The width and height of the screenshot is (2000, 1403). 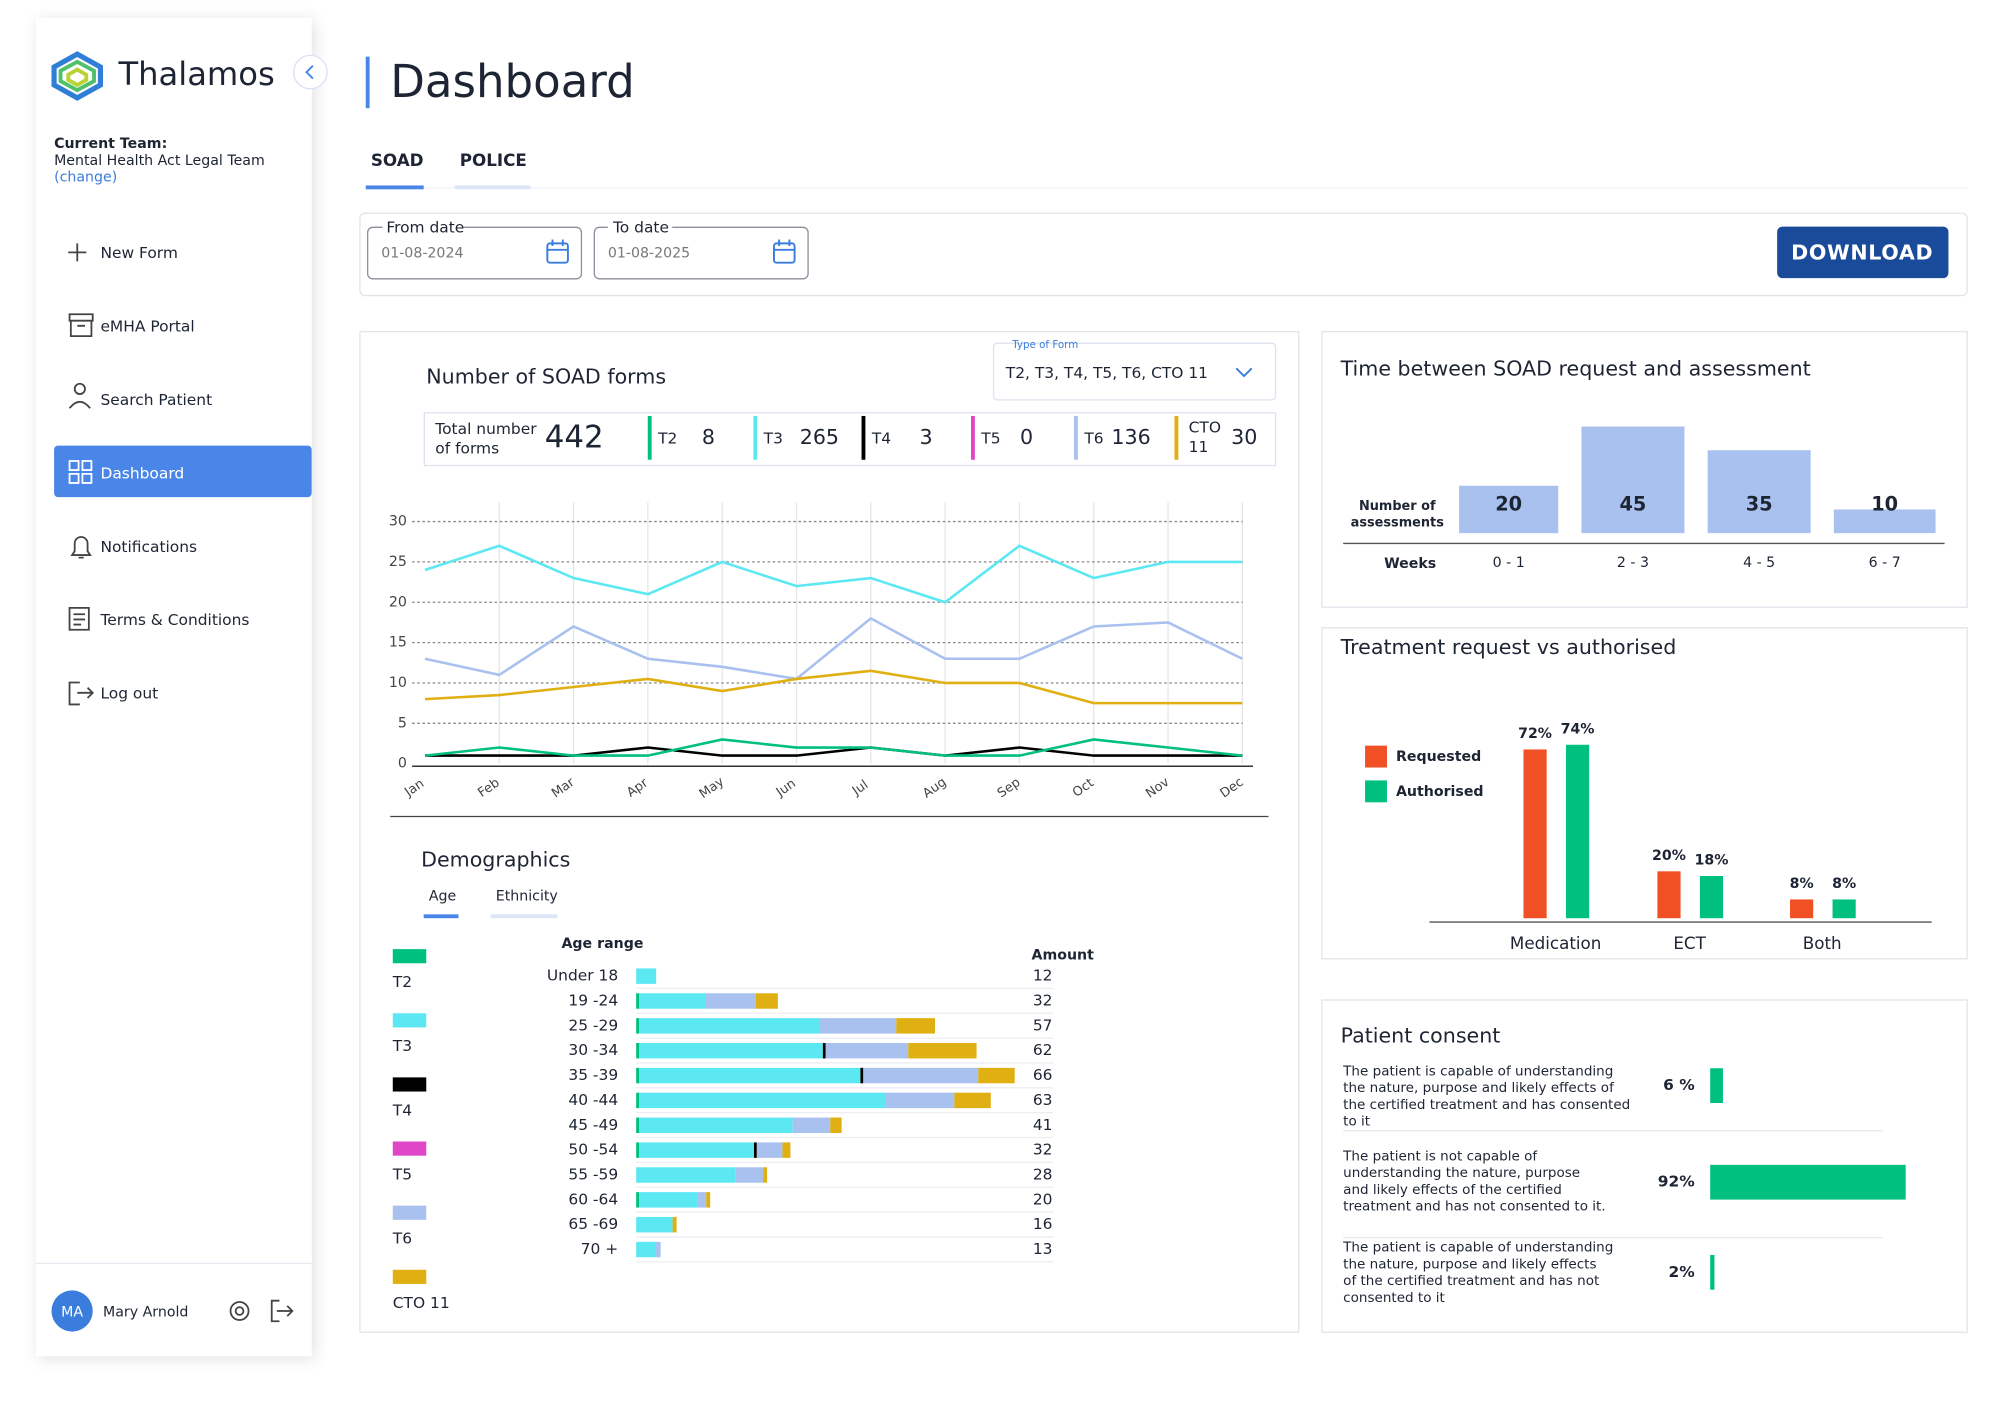 I want to click on y-tick-label: 10, so click(x=398, y=683).